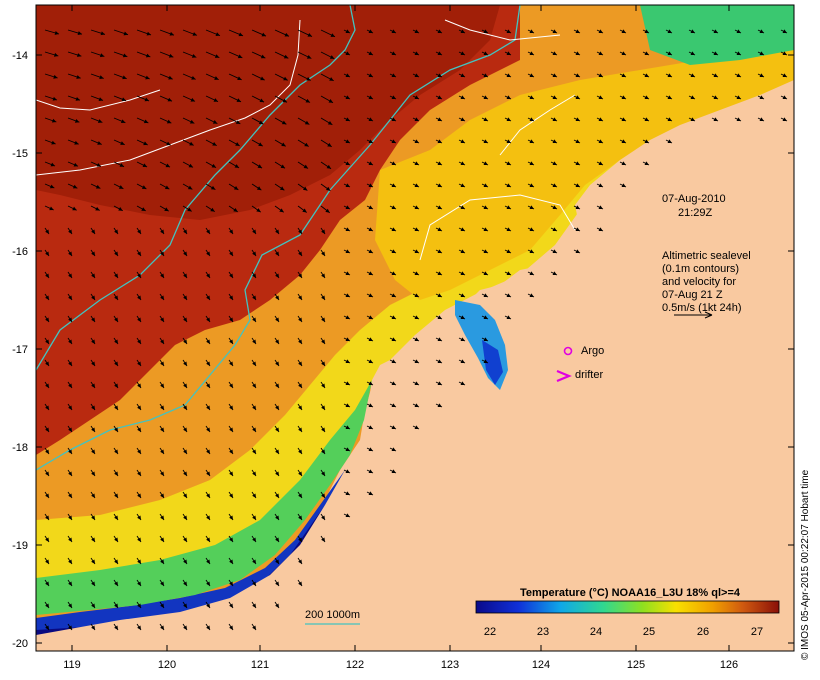 This screenshot has height=680, width=820. What do you see at coordinates (589, 375) in the screenshot?
I see `drifter-label: drifter` at bounding box center [589, 375].